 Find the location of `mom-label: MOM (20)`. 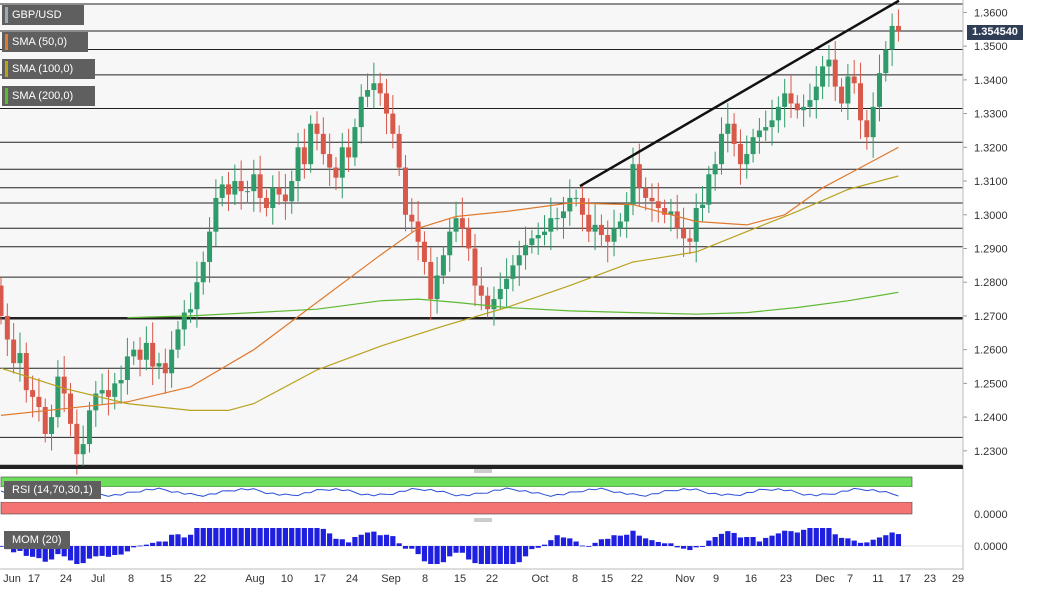

mom-label: MOM (20) is located at coordinates (37, 540).